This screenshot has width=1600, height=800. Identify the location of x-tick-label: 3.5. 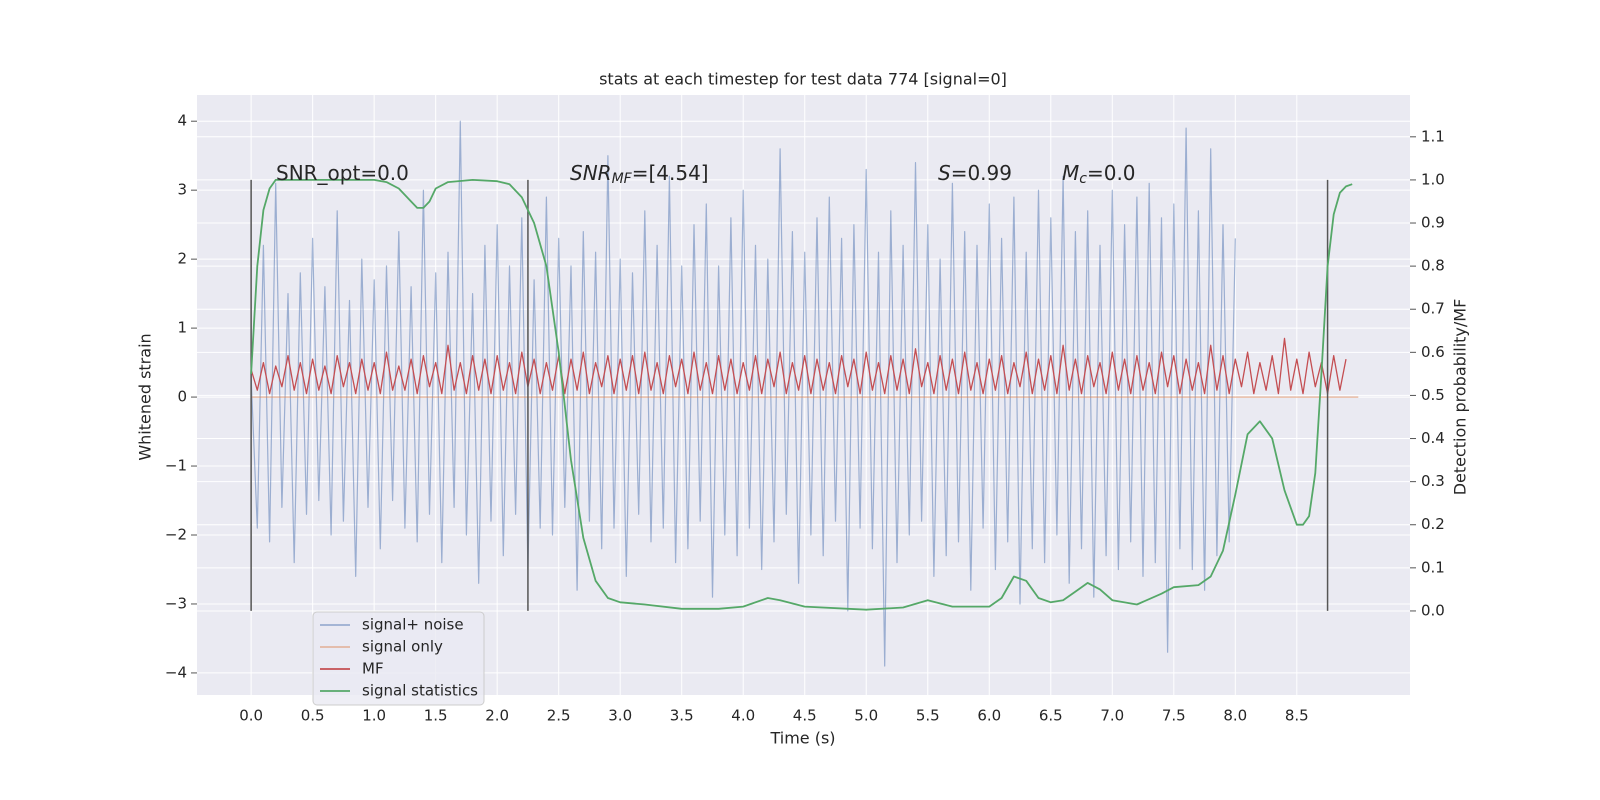
(682, 716).